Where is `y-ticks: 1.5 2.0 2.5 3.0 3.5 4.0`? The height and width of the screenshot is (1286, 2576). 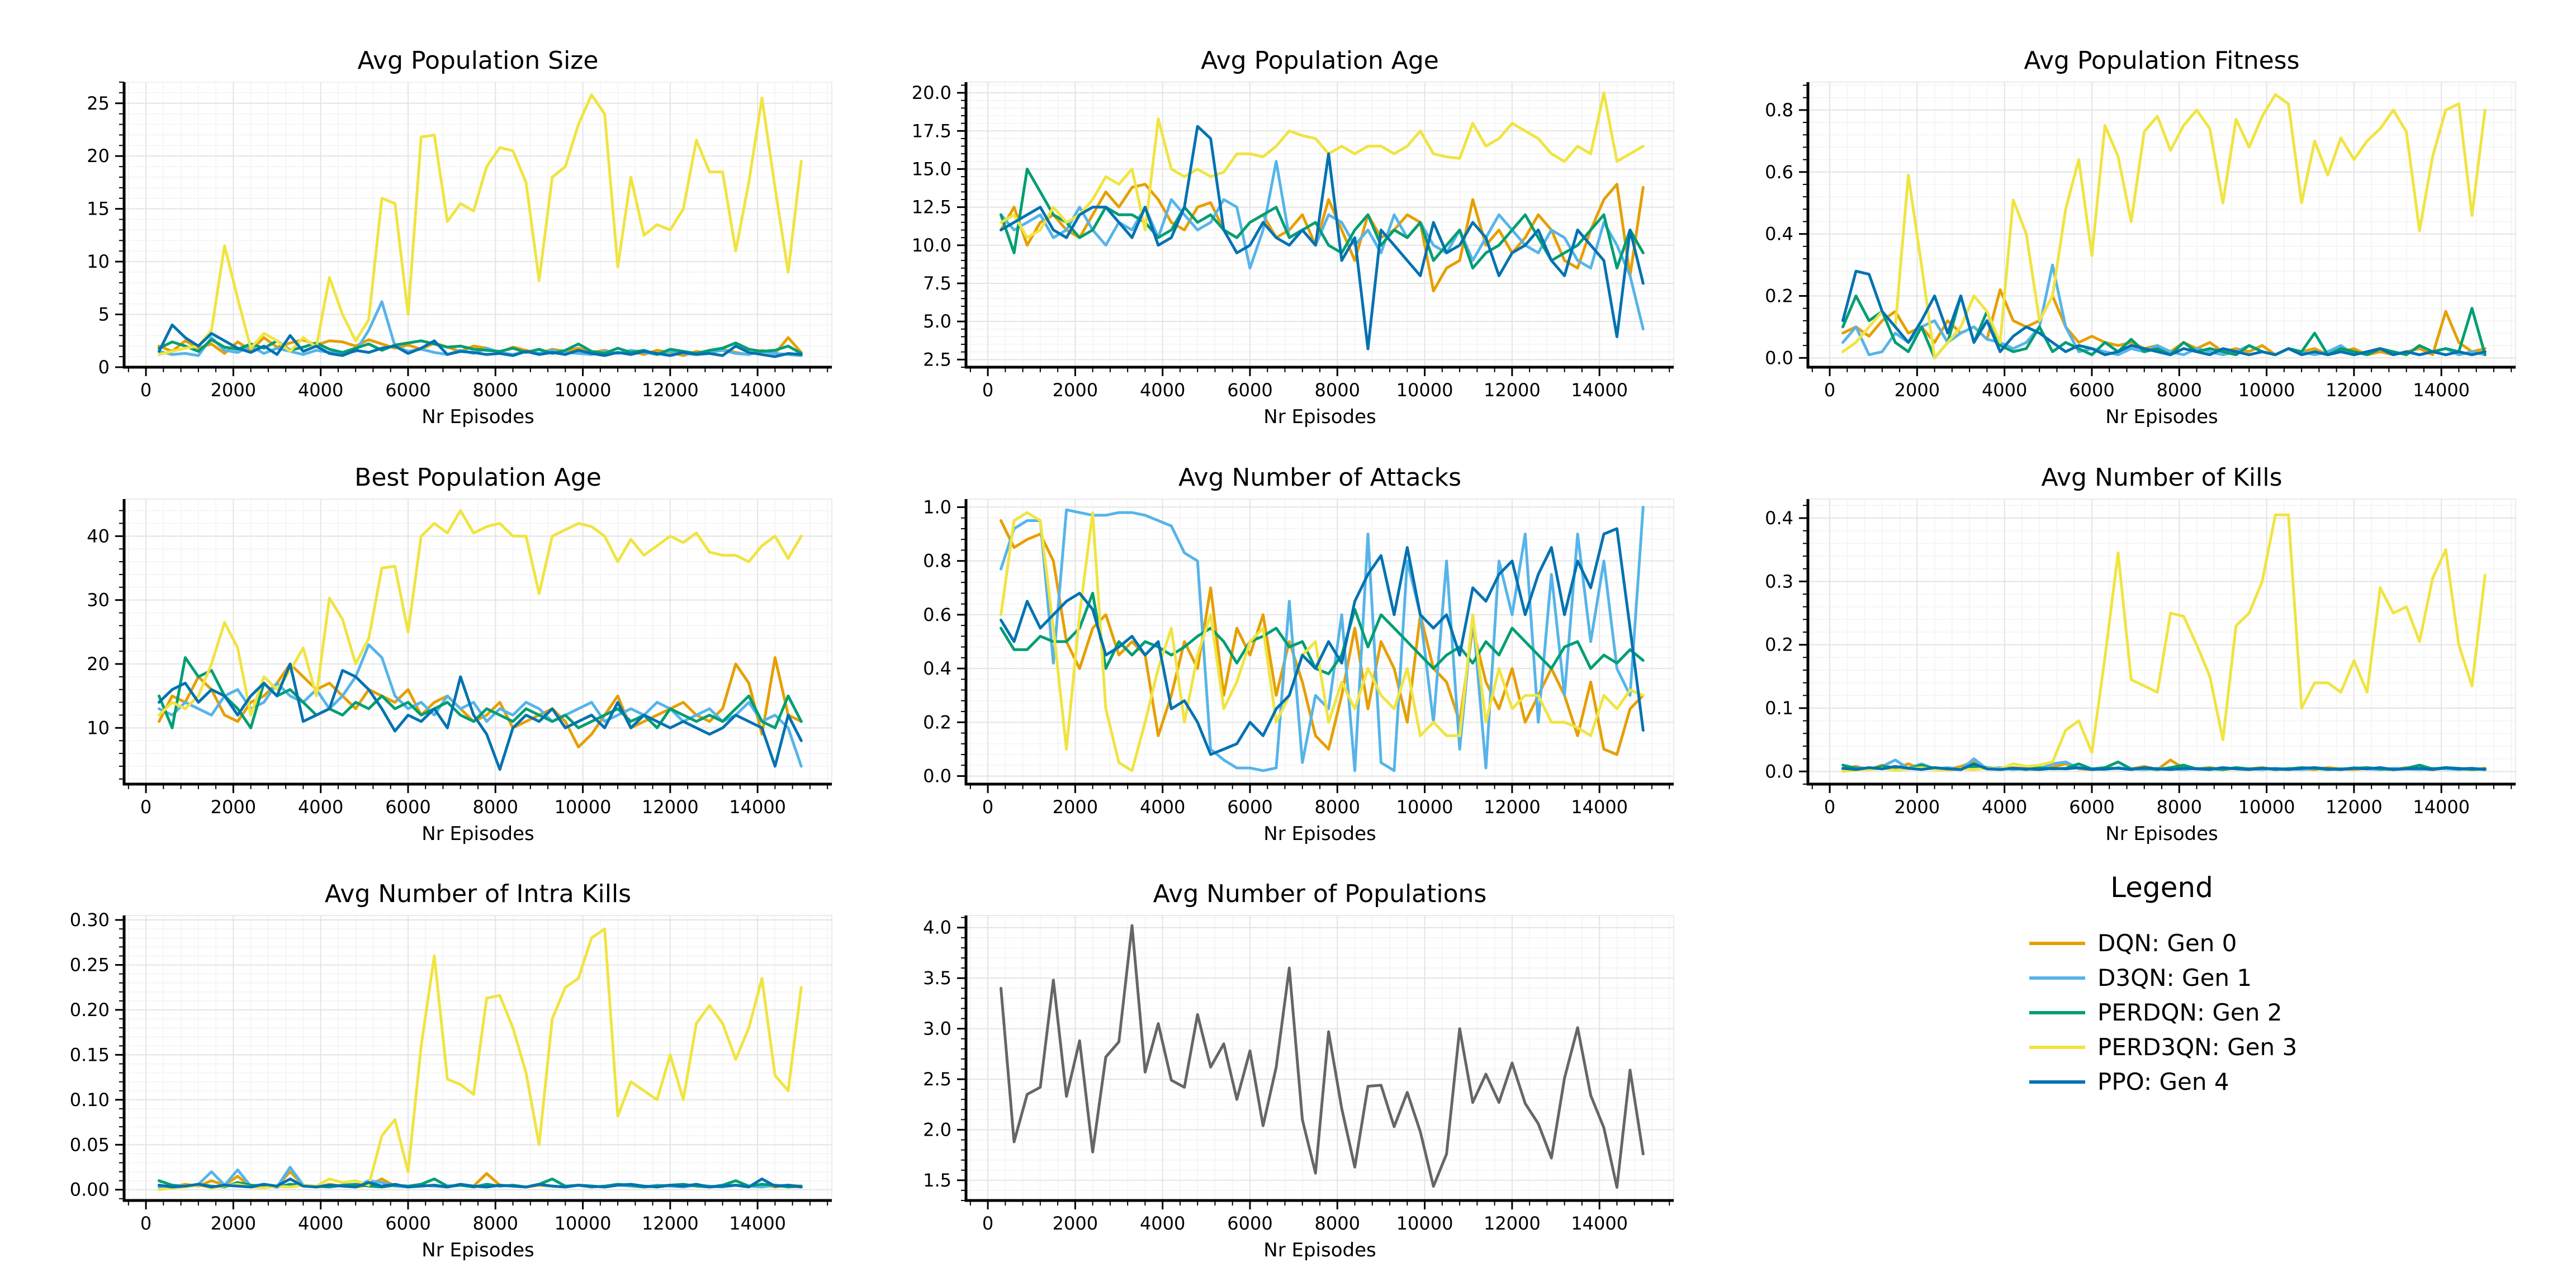 y-ticks: 1.5 2.0 2.5 3.0 3.5 4.0 is located at coordinates (945, 1059).